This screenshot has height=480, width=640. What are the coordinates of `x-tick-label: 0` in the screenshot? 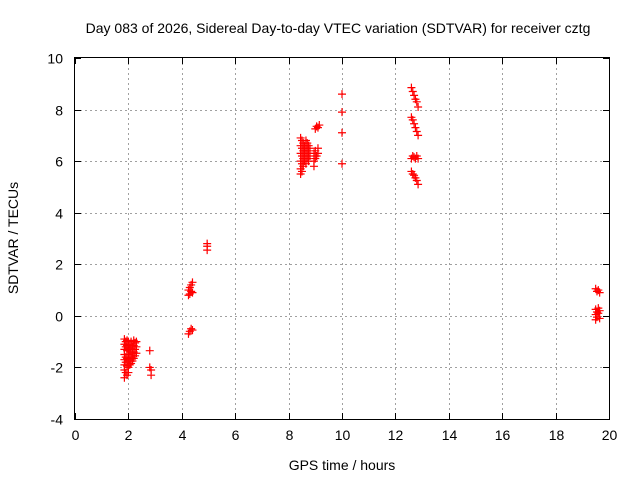 It's located at (76, 435).